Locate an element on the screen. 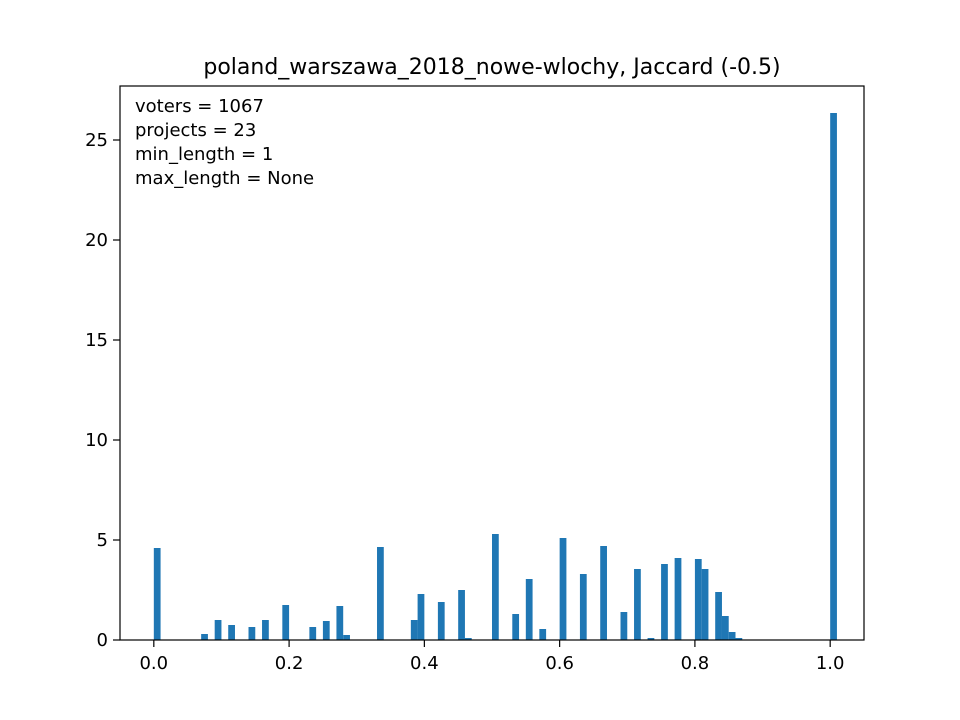  annotation-line: max_length = None is located at coordinates (224, 178).